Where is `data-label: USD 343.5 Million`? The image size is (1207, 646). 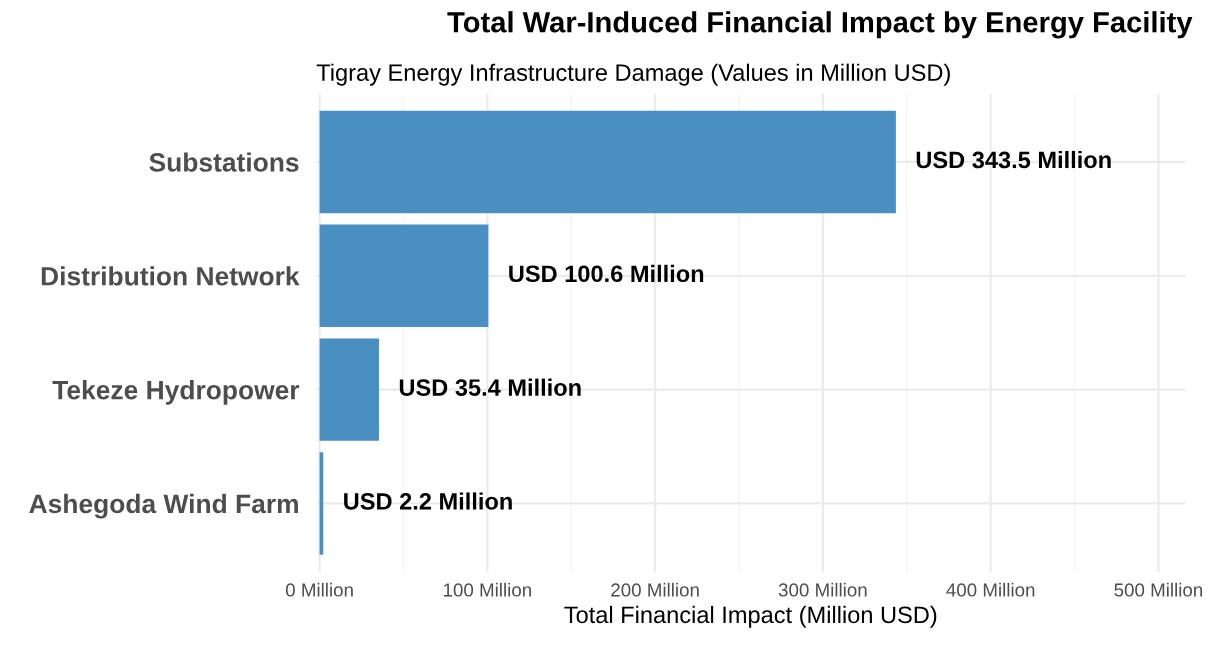
data-label: USD 343.5 Million is located at coordinates (1013, 159).